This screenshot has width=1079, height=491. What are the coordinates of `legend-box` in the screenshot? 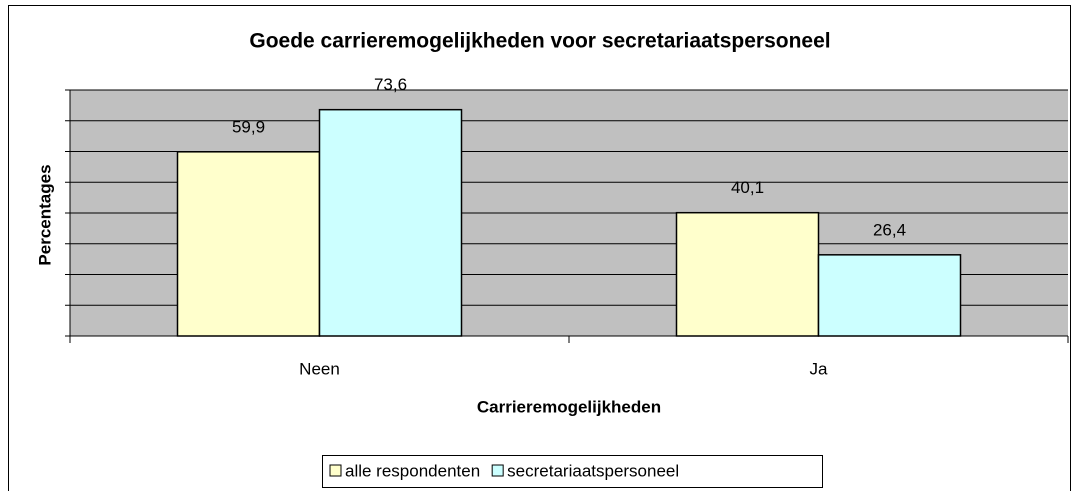 It's located at (572, 471).